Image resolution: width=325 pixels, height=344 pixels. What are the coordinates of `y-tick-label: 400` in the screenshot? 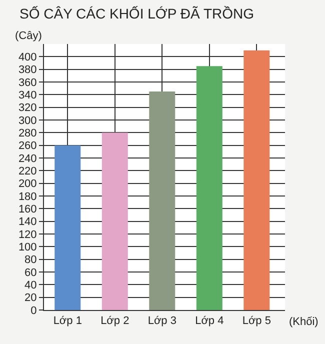 It's located at (27, 58).